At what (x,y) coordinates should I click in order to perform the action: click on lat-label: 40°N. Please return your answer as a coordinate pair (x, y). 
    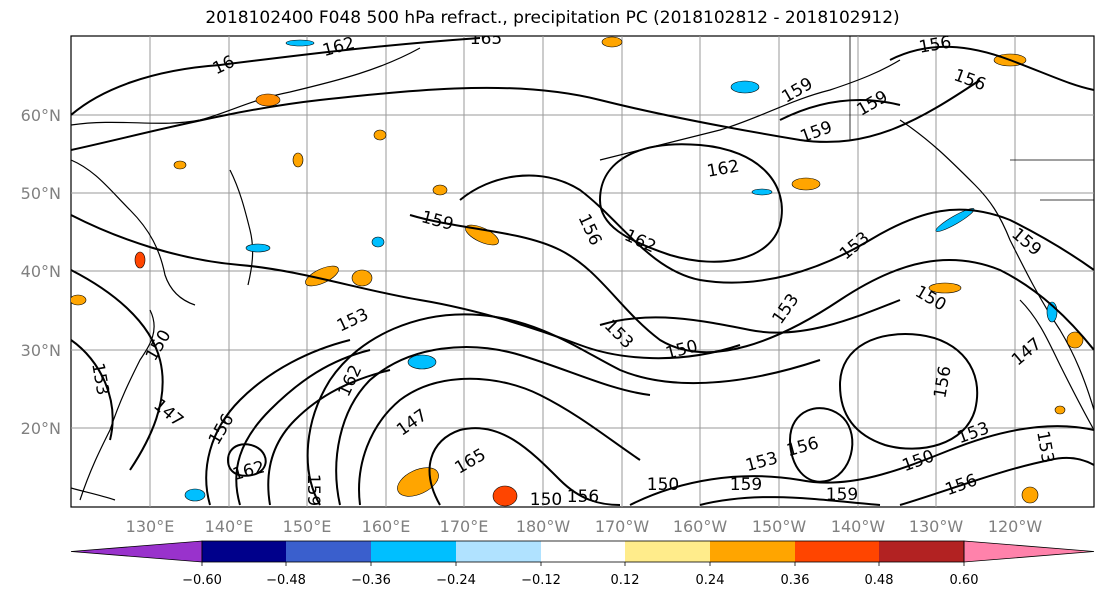
    Looking at the image, I should click on (41, 271).